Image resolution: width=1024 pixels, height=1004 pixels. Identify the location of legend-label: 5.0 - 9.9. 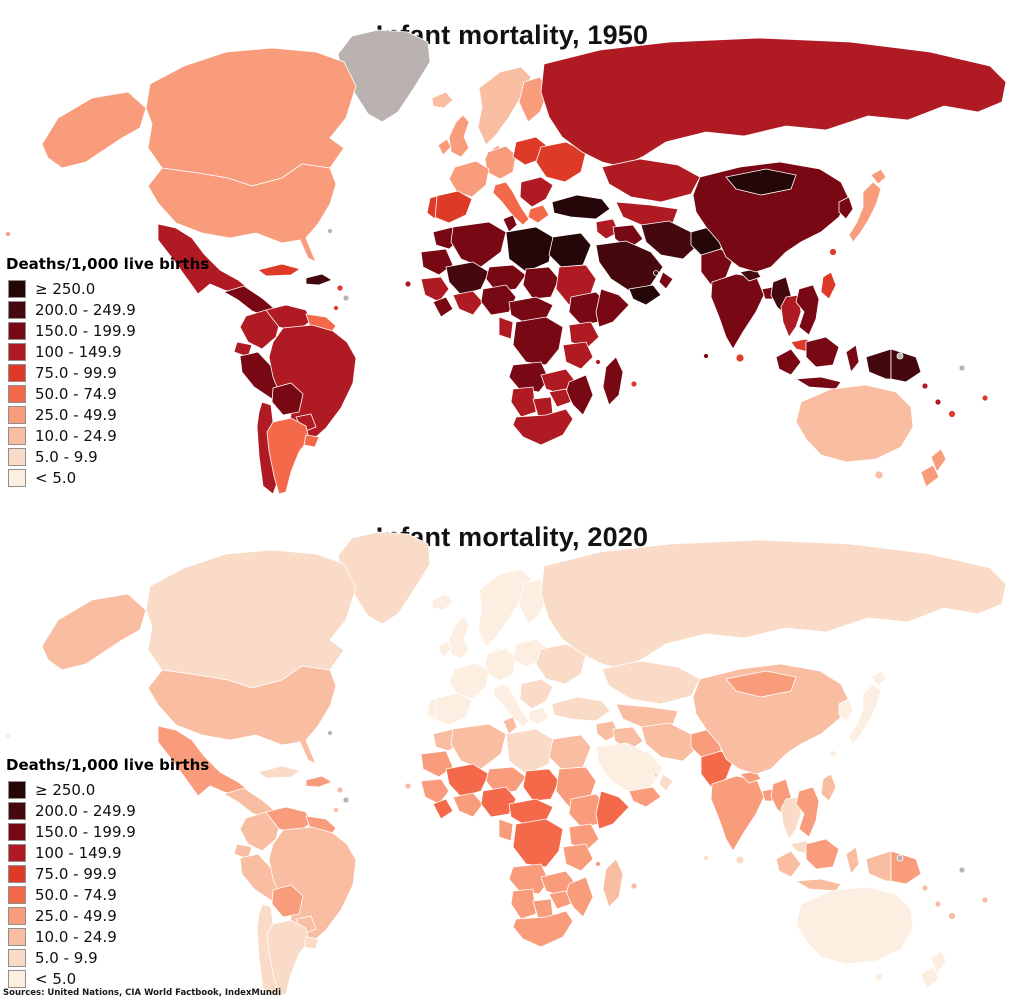
(66, 456).